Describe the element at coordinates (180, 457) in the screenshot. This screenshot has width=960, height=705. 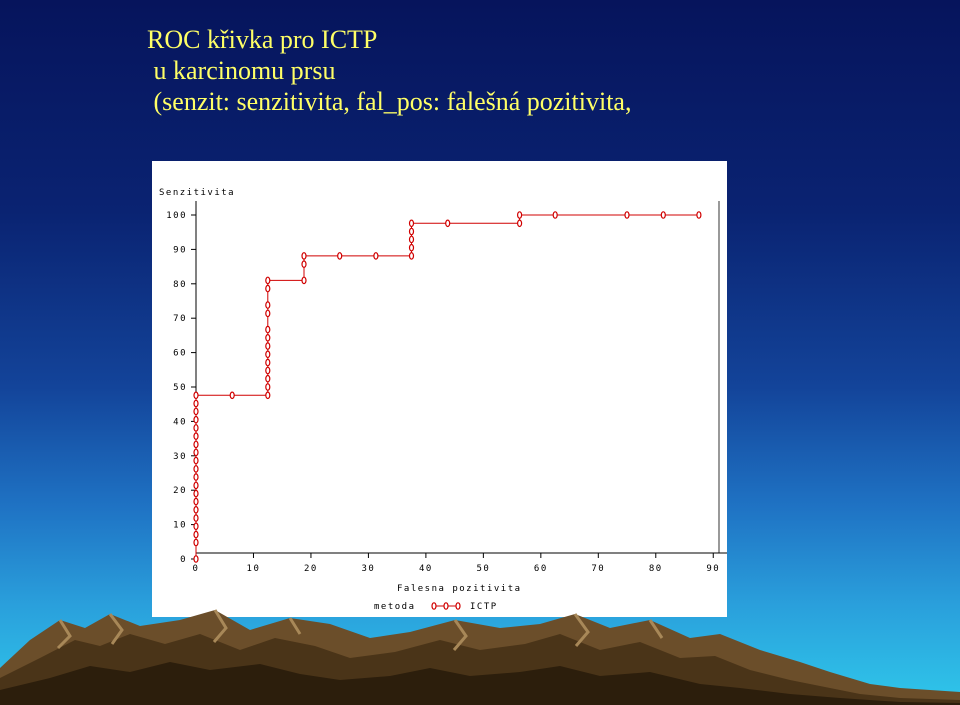
I see `y-tick-label: 30` at that location.